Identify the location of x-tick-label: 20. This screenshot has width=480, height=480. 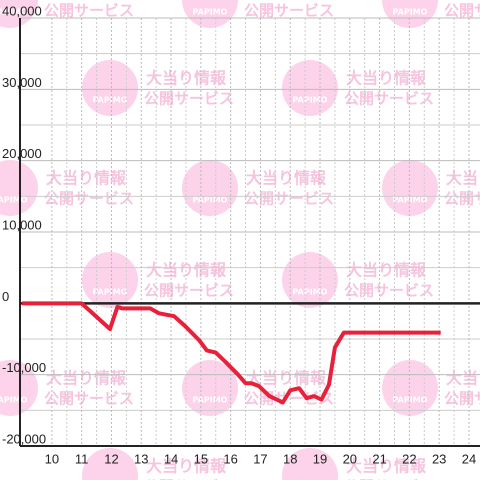
(350, 458).